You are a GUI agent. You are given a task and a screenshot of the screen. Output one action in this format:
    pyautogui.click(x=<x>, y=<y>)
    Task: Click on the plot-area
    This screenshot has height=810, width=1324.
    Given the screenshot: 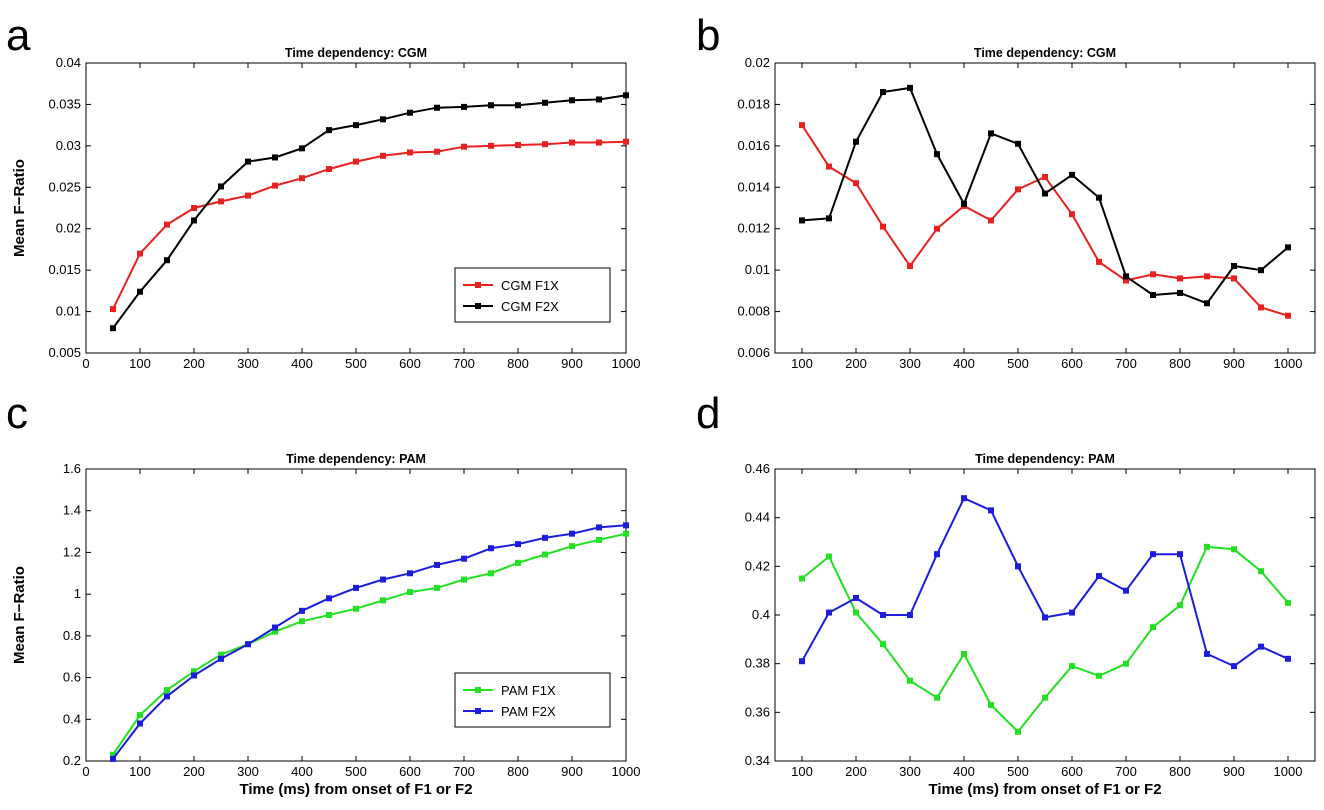 What is the action you would take?
    pyautogui.click(x=1045, y=208)
    